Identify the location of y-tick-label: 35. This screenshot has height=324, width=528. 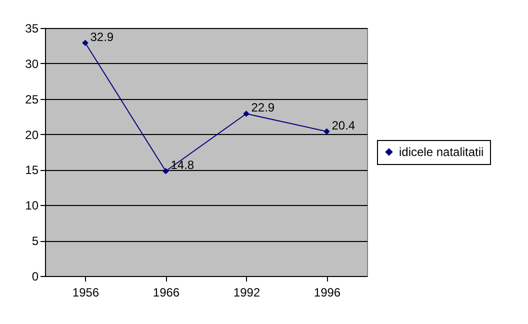
(32, 29).